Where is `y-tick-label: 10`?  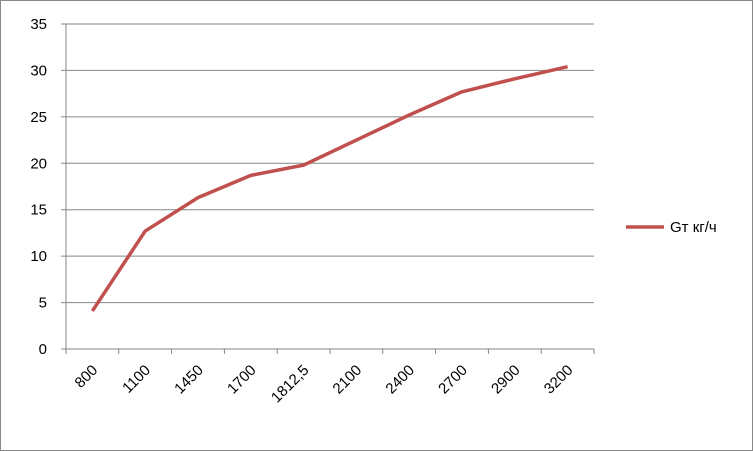
y-tick-label: 10 is located at coordinates (38, 256).